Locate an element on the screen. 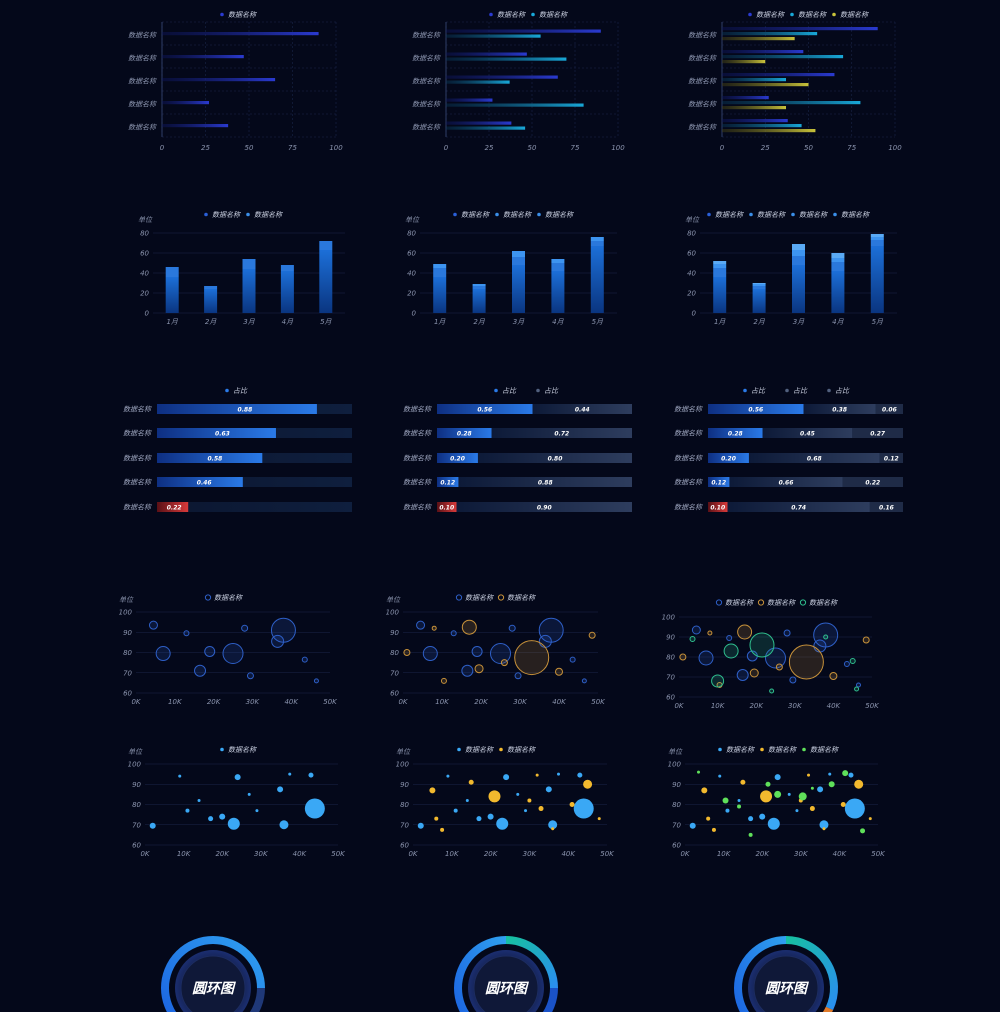 This screenshot has width=1000, height=1012. bar-value-label: 0.27 is located at coordinates (878, 433).